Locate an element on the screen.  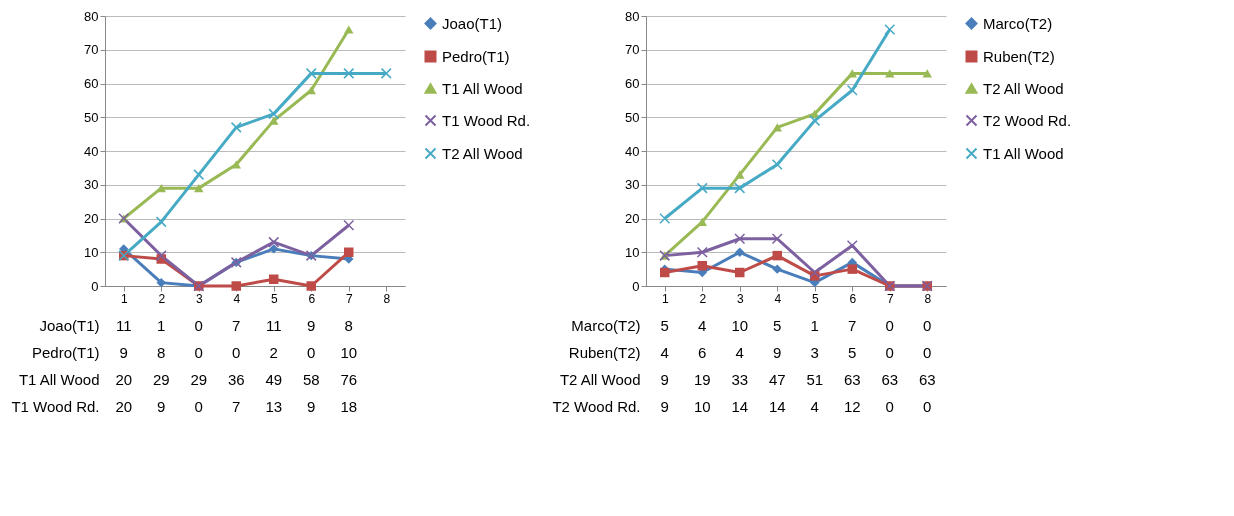
data-label: 33 is located at coordinates (740, 379).